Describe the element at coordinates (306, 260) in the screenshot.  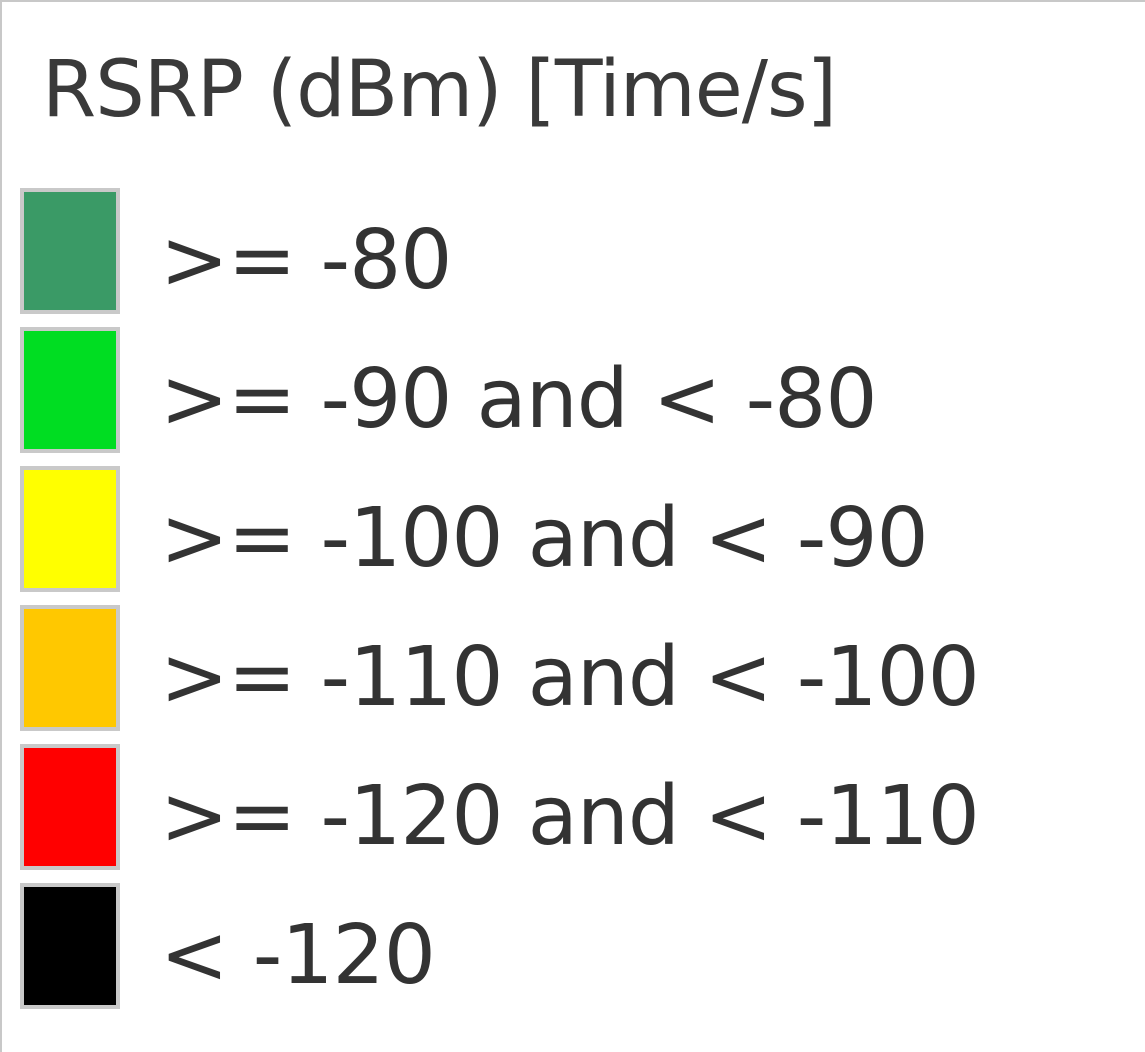
I see `legend-item-label: >= -80` at that location.